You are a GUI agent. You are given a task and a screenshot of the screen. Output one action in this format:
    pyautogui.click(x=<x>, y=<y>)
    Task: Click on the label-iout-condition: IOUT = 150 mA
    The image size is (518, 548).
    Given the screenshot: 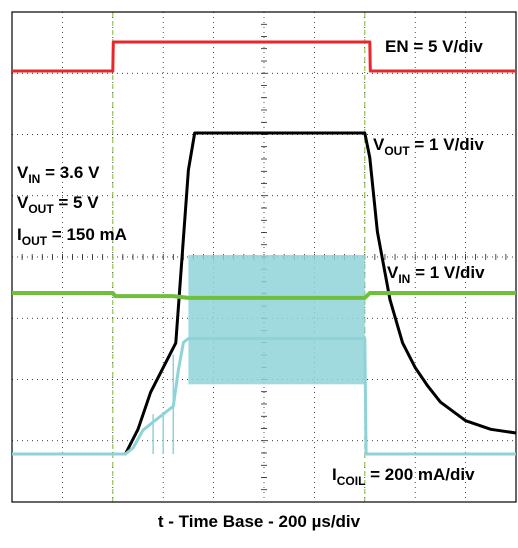 What is the action you would take?
    pyautogui.click(x=72, y=236)
    